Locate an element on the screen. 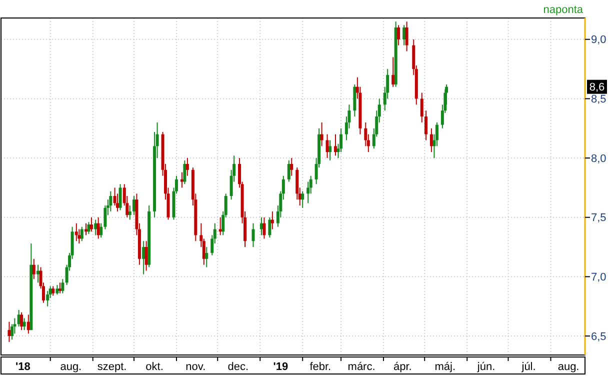  y-tick-label: 7,5 is located at coordinates (598, 218).